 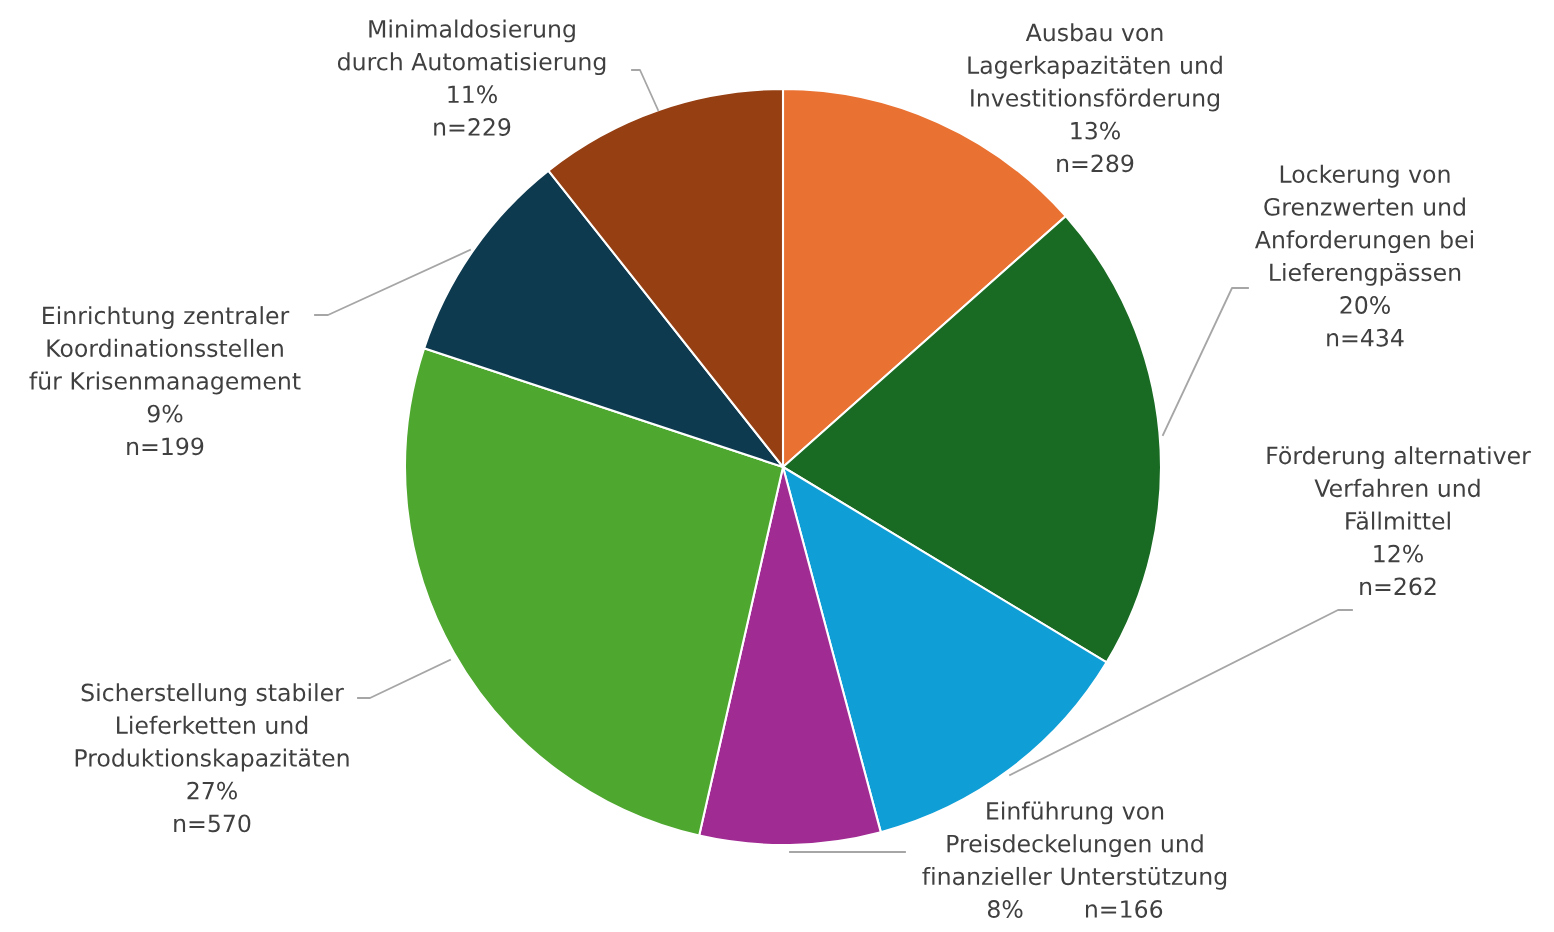 What do you see at coordinates (212, 807) in the screenshot?
I see `data-label: 27% n=570` at bounding box center [212, 807].